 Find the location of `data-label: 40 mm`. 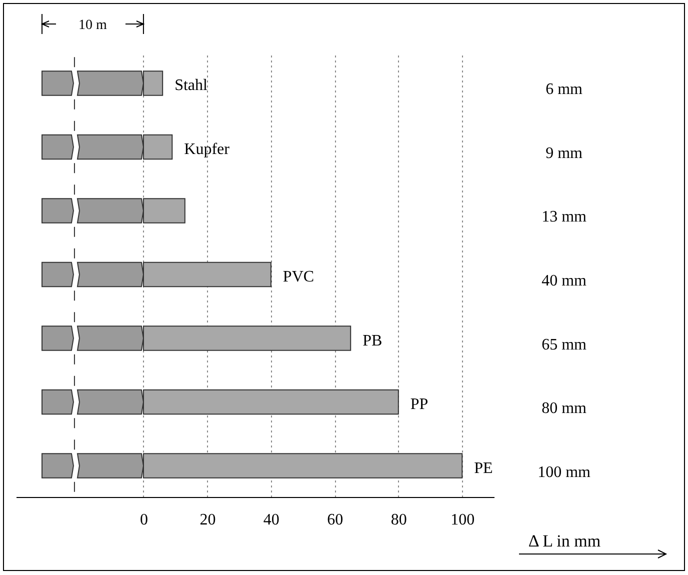

data-label: 40 mm is located at coordinates (564, 281).